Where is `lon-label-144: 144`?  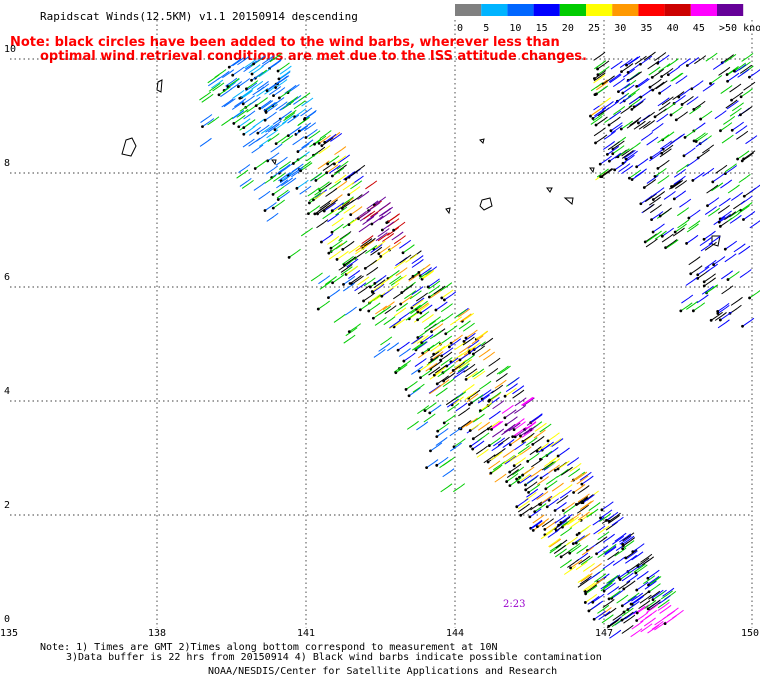
lon-label-144: 144 is located at coordinates (455, 633).